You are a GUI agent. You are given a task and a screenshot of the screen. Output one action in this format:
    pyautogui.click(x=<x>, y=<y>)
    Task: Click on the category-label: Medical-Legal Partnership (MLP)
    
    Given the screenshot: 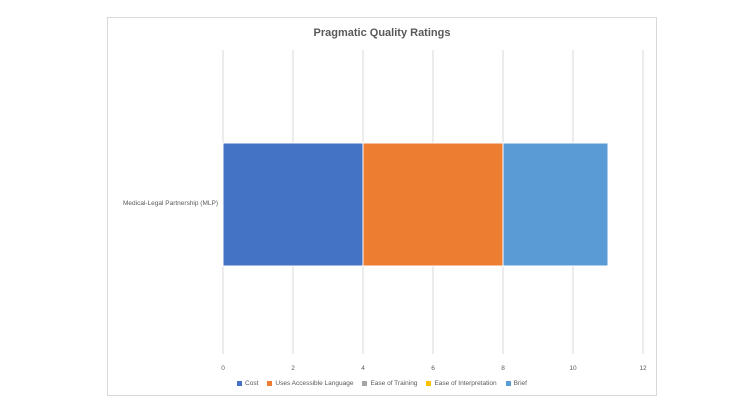 What is the action you would take?
    pyautogui.click(x=170, y=203)
    